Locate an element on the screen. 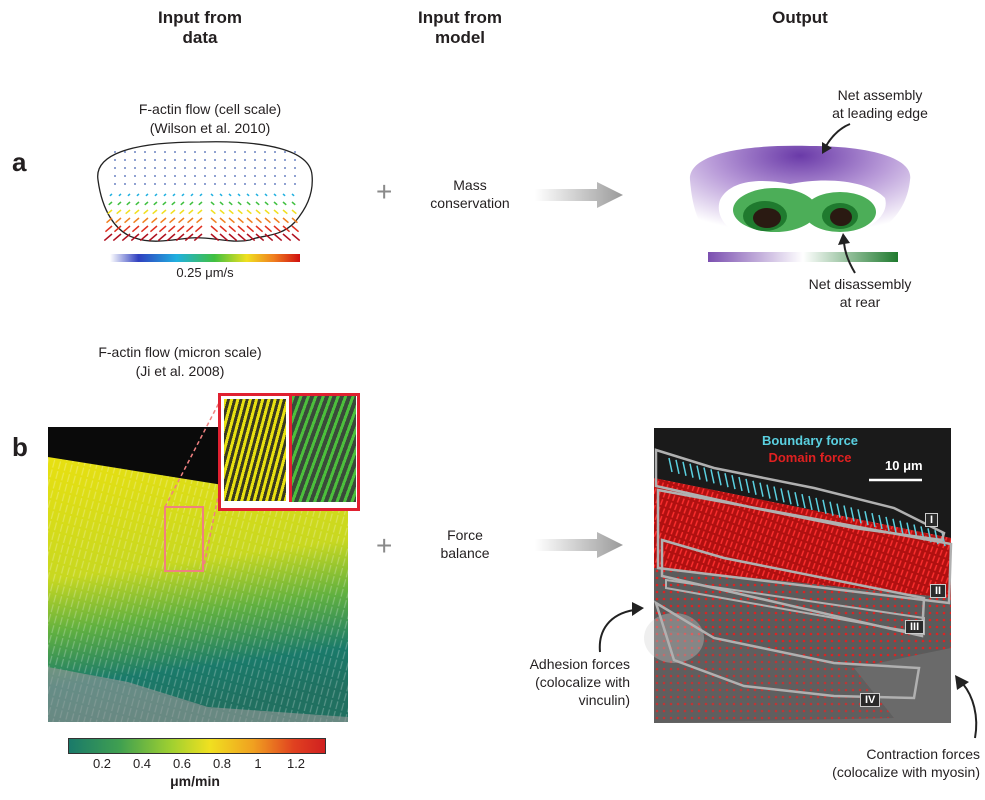  colorbar-tick: 0.6 is located at coordinates (182, 763).